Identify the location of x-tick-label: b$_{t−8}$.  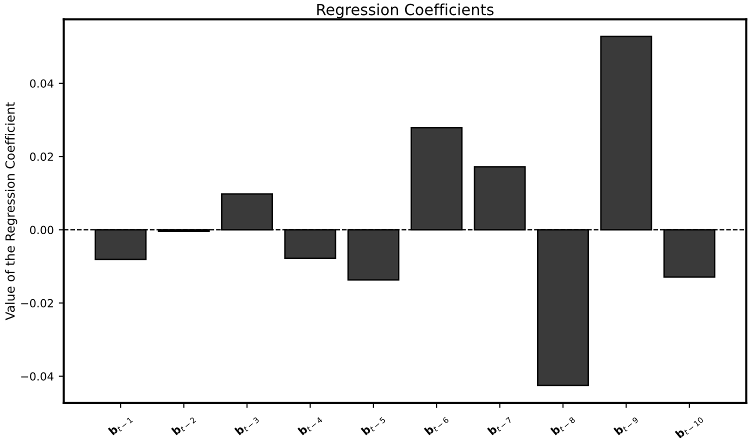
(563, 425).